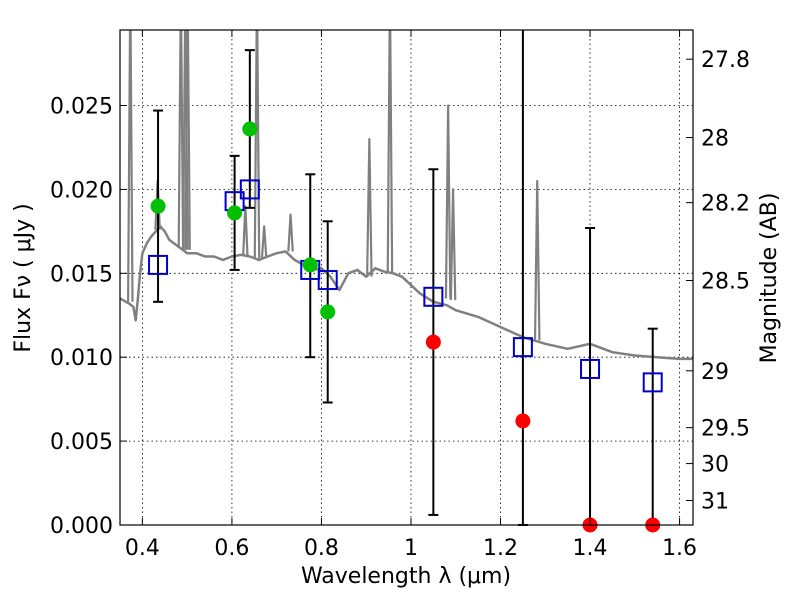 Image resolution: width=800 pixels, height=600 pixels. I want to click on mag-tick-label: 28, so click(715, 139).